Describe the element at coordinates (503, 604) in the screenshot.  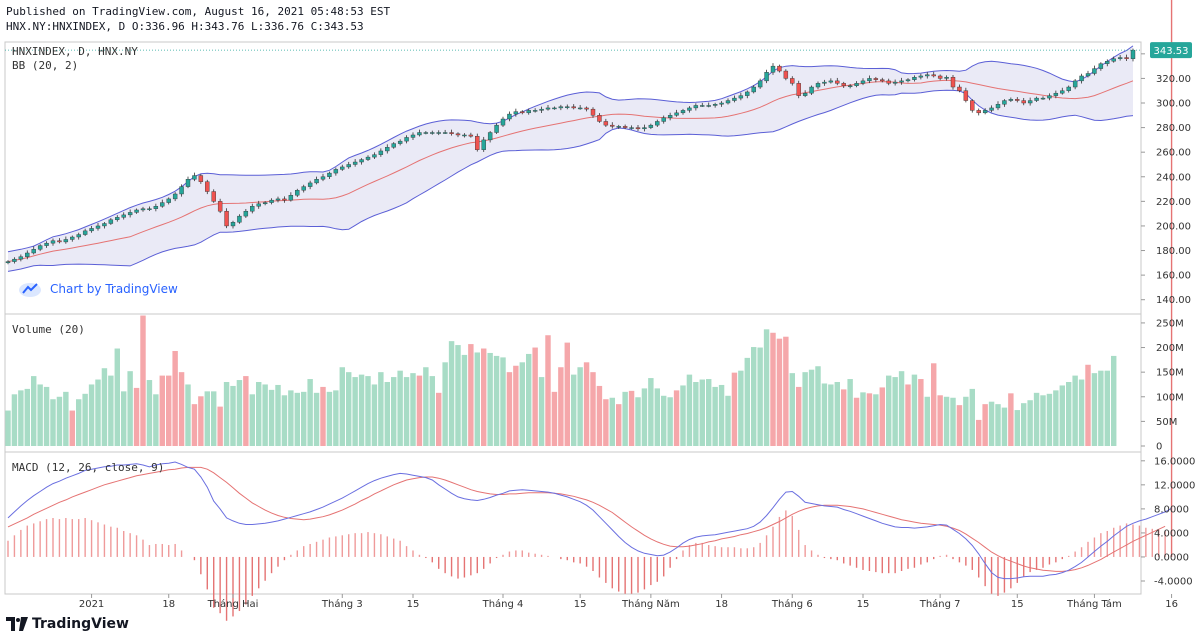
I see `x-tick-label: Tháng 4` at that location.